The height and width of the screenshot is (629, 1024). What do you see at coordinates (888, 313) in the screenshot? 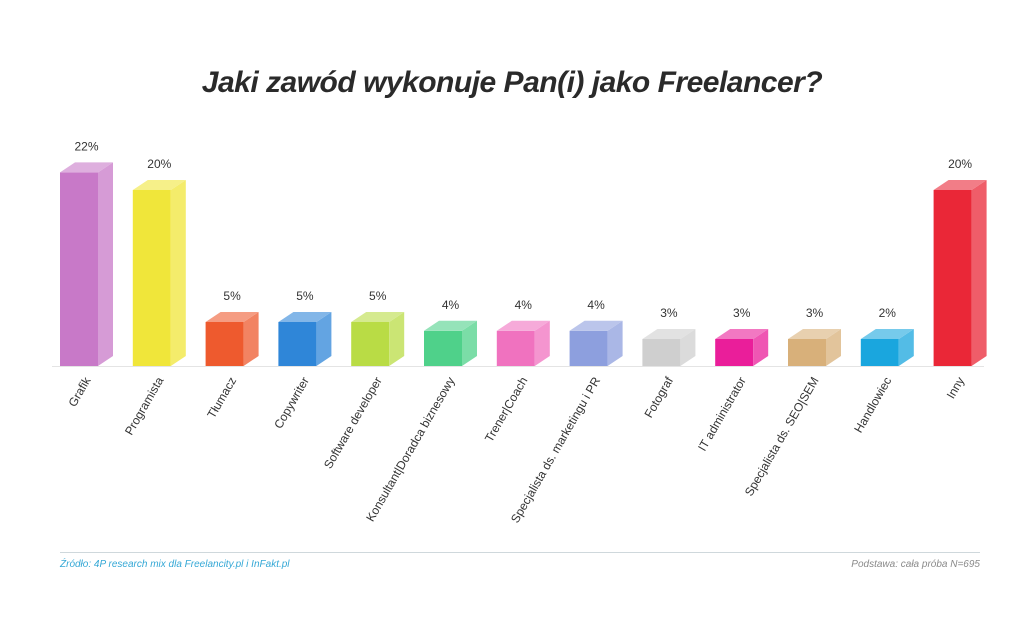
I see `value-label-11: 2%` at bounding box center [888, 313].